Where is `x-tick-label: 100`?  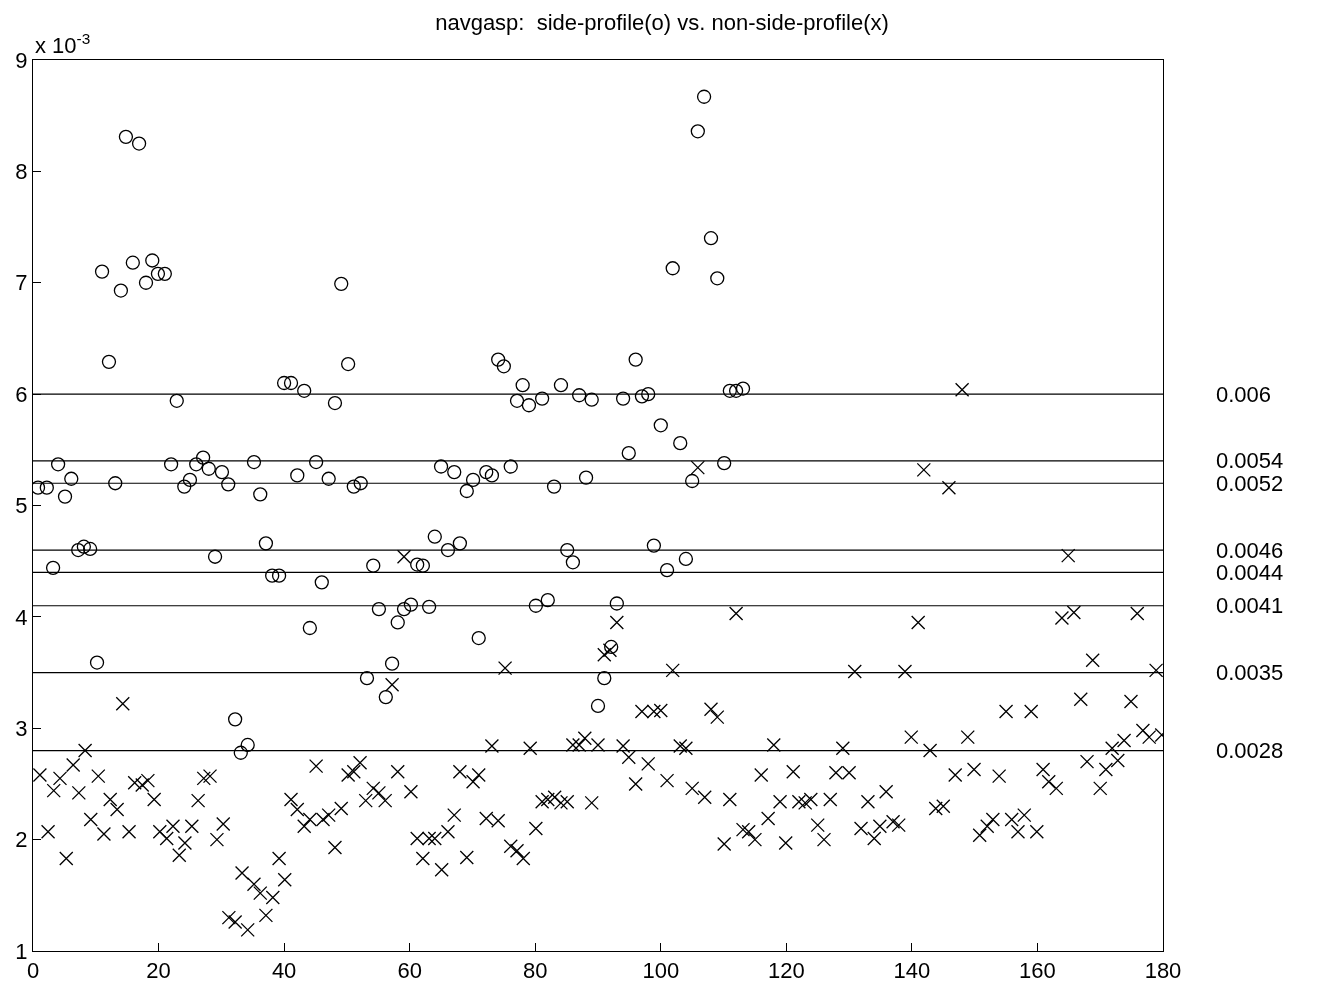 x-tick-label: 100 is located at coordinates (661, 971).